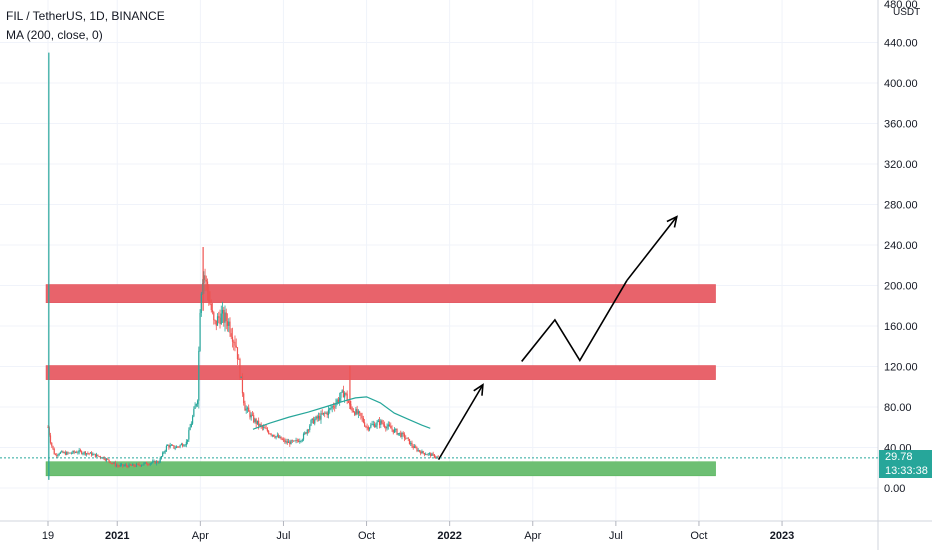 The width and height of the screenshot is (932, 550). Describe the element at coordinates (899, 456) in the screenshot. I see `last-price-value: 29.78` at that location.